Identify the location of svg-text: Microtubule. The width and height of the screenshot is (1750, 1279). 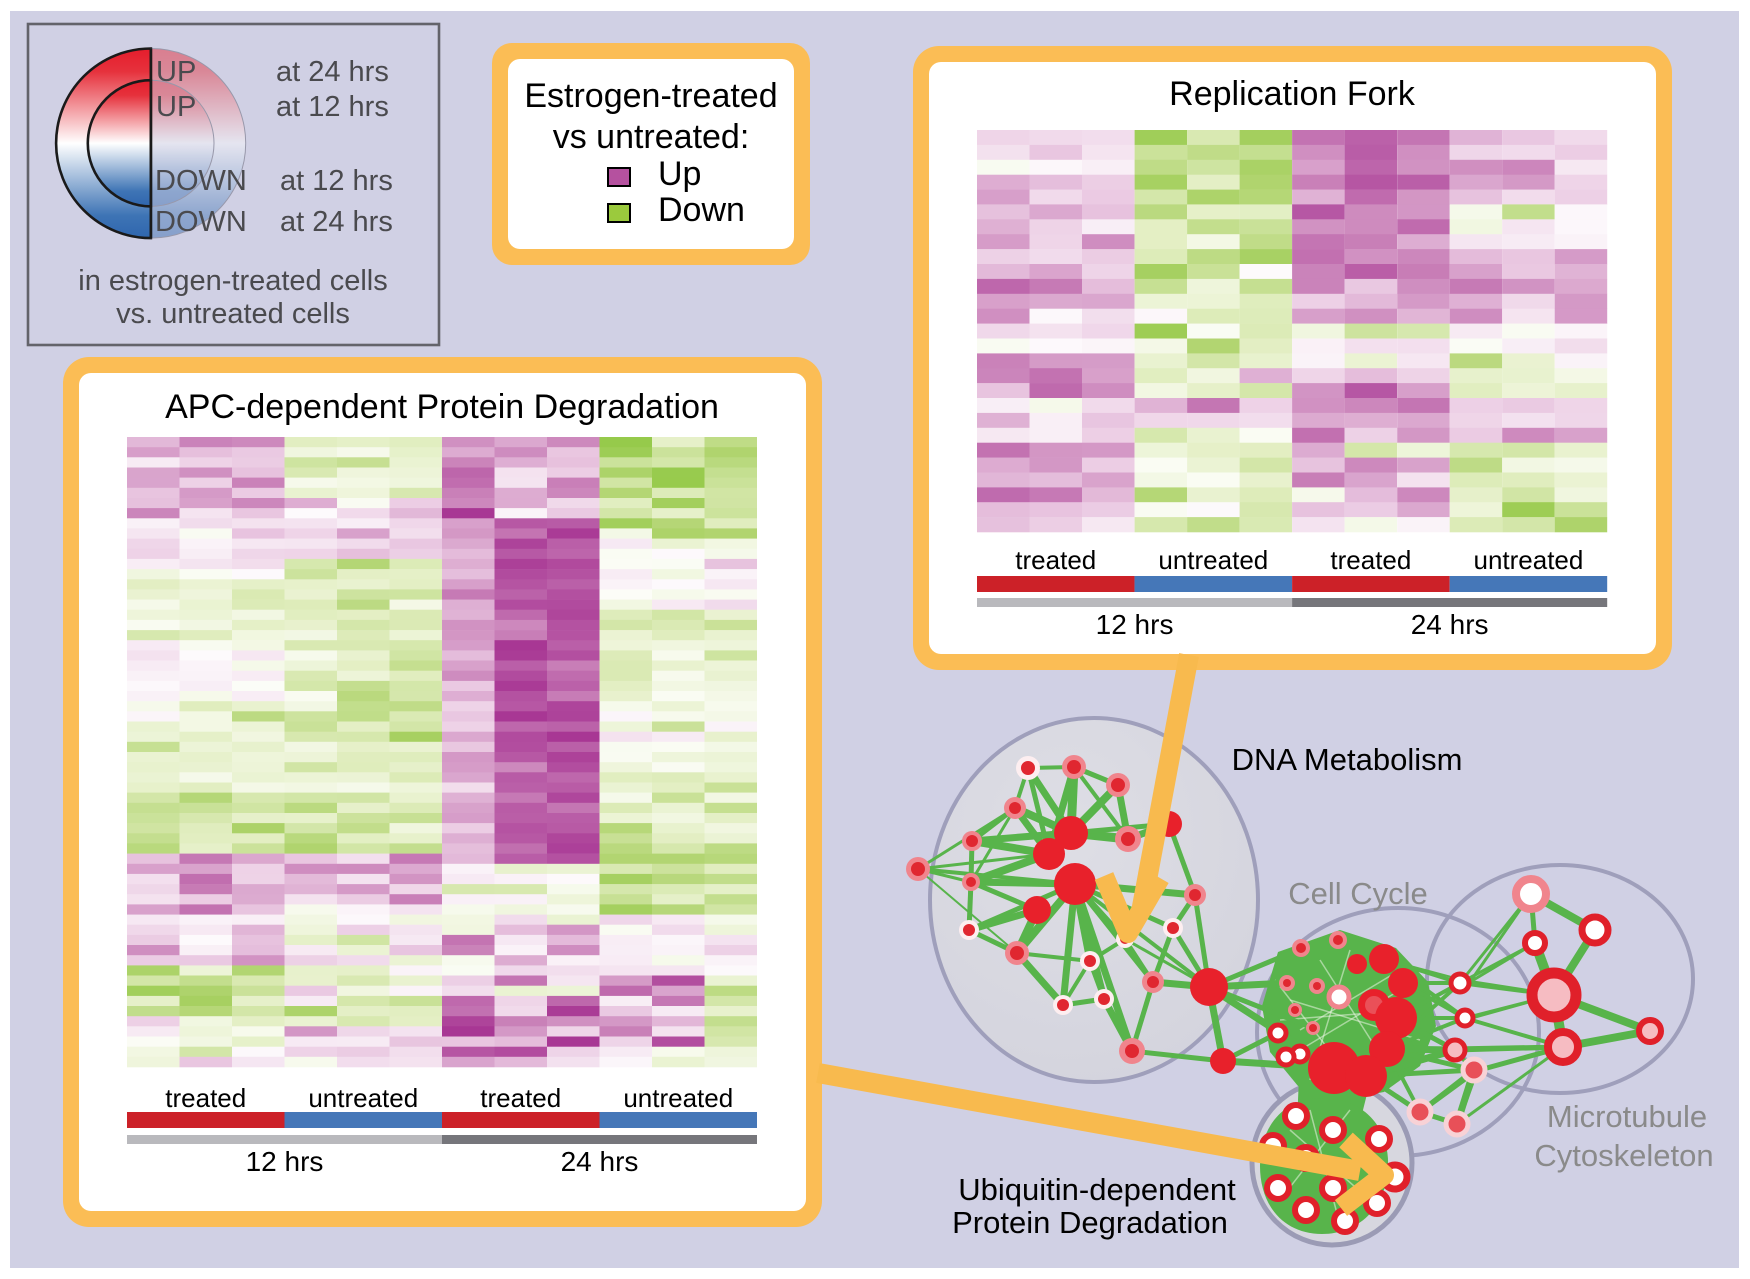
(1627, 1116).